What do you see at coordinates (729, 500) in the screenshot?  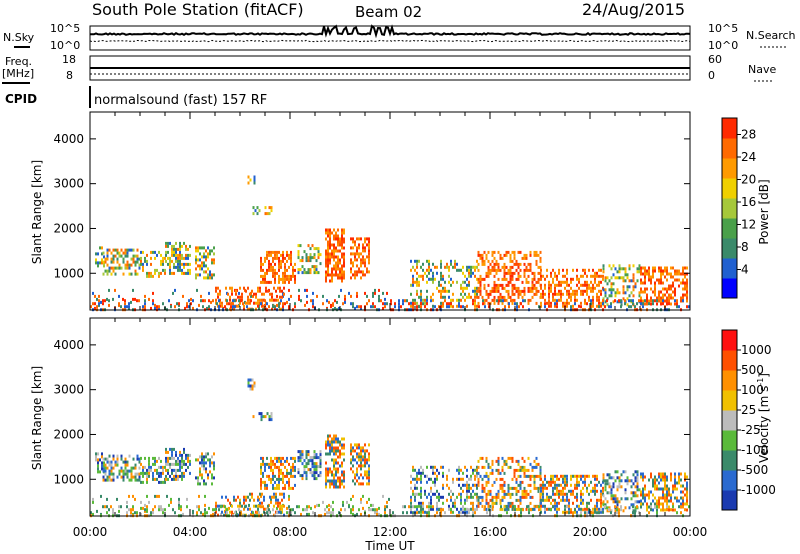 I see `velocity-colorbar-swatch` at bounding box center [729, 500].